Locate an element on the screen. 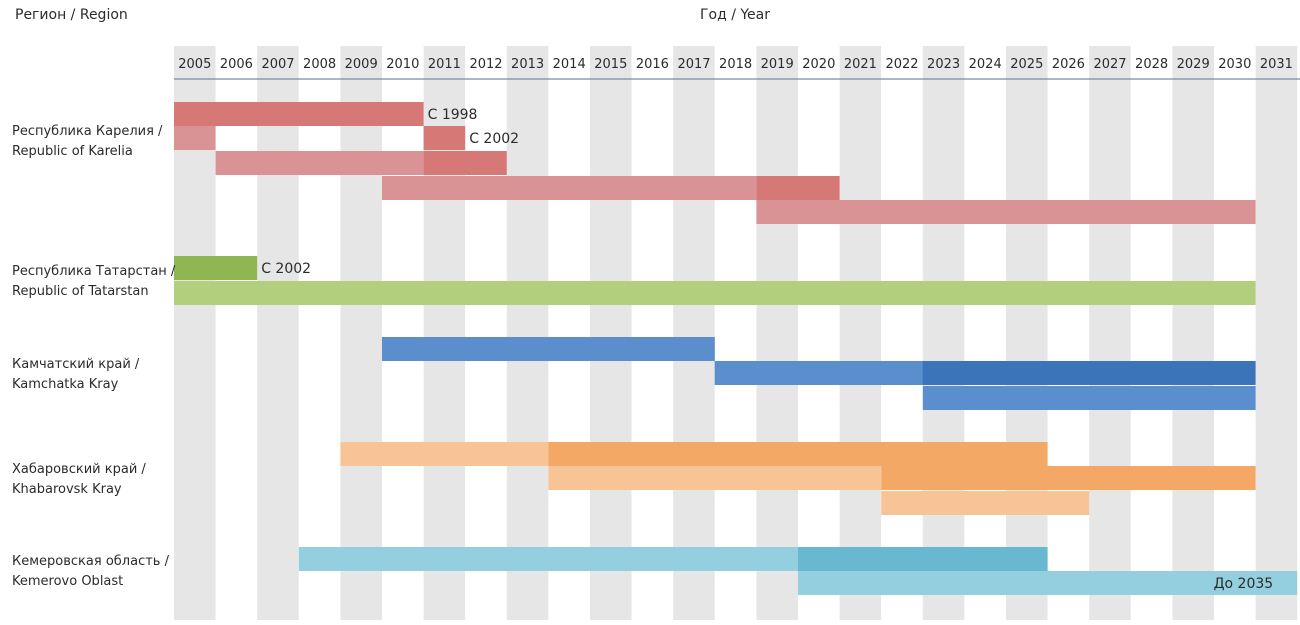  region-label-en: Republic of Tatarstan is located at coordinates (80, 291).